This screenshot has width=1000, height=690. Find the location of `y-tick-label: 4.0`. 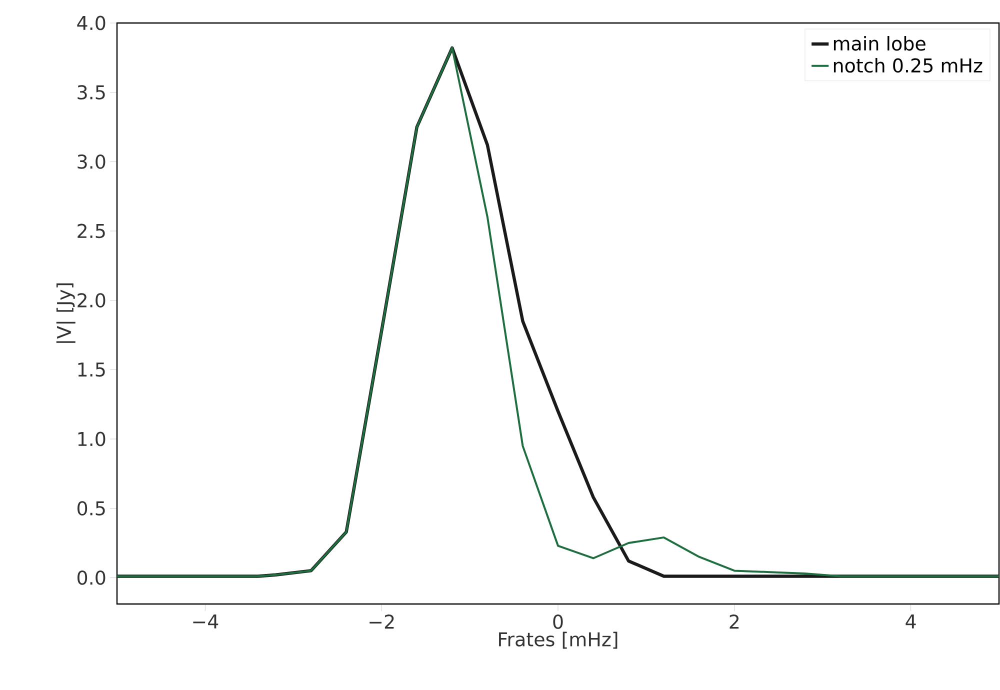

y-tick-label: 4.0 is located at coordinates (91, 23).